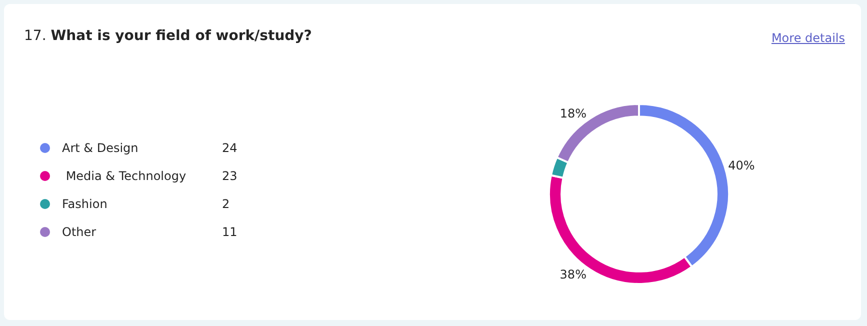 This screenshot has height=326, width=867. I want to click on legend-label: Art & Design, so click(101, 148).